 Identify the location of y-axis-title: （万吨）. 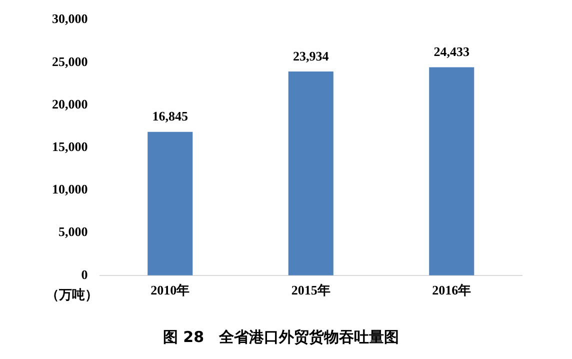
(72, 294).